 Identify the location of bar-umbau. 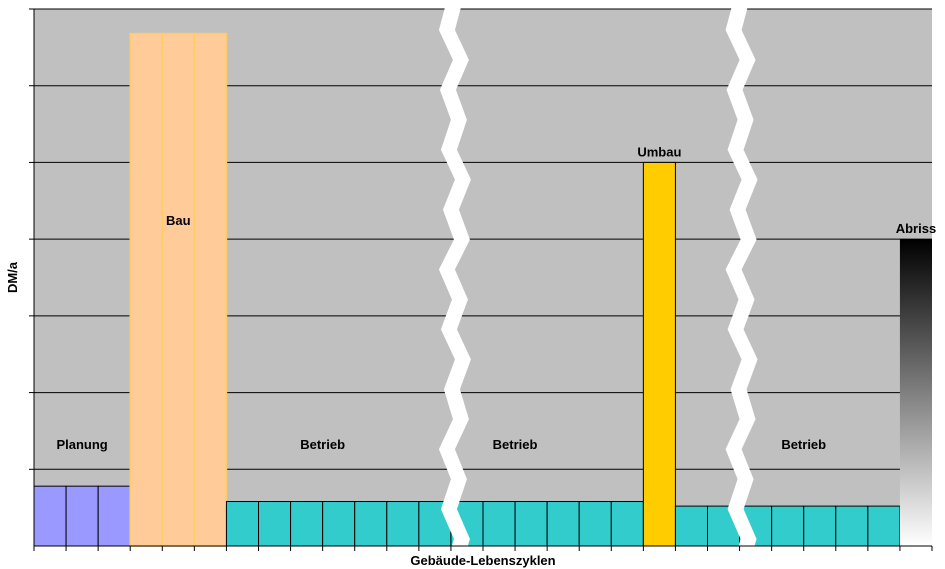
(659, 354).